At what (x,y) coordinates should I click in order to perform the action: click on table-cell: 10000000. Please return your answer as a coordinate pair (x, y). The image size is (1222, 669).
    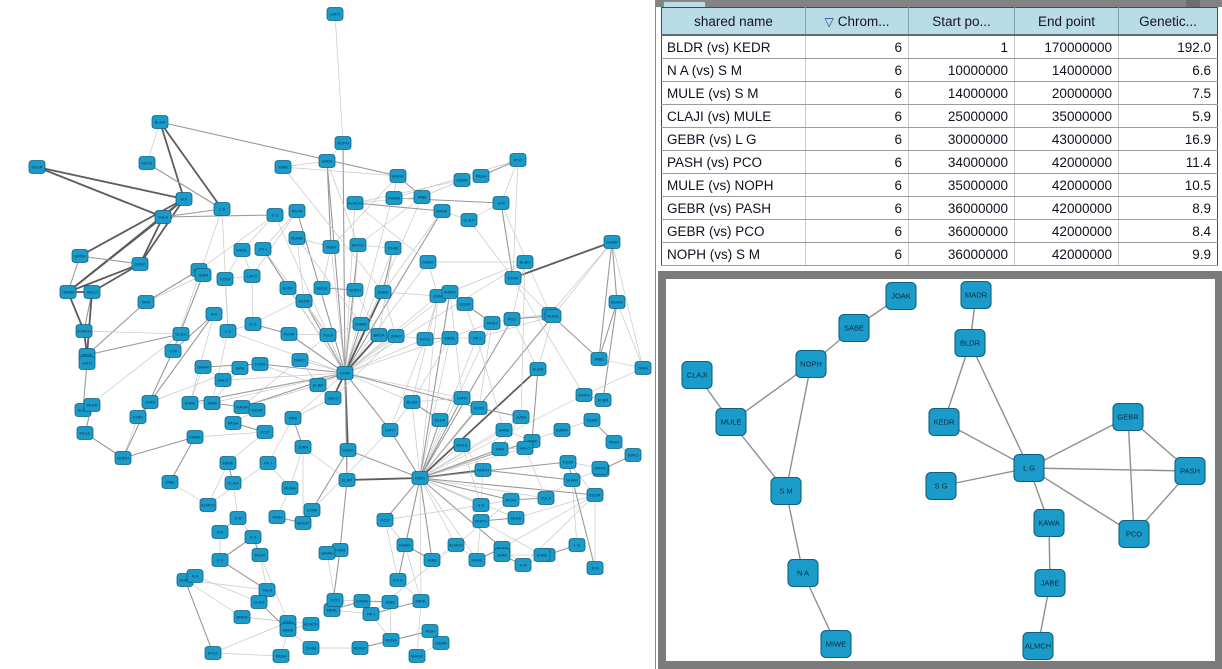
    Looking at the image, I should click on (961, 70).